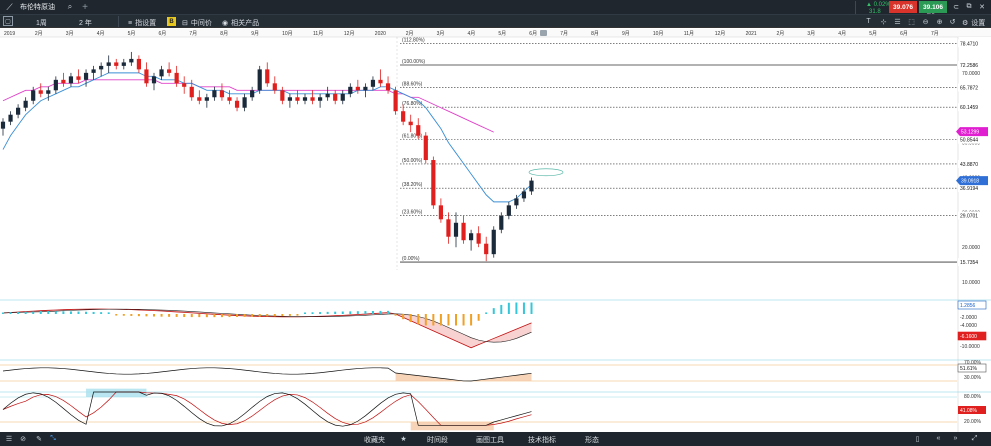 The width and height of the screenshot is (991, 446). I want to click on indicator-settings-button: ≡ 指设置, so click(142, 23).